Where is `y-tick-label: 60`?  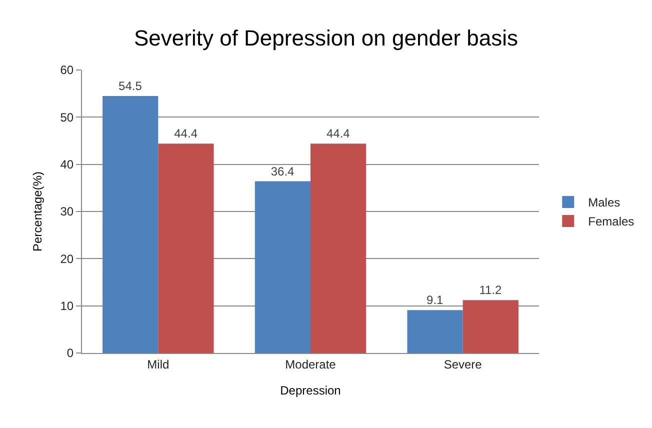
y-tick-label: 60 is located at coordinates (67, 70).